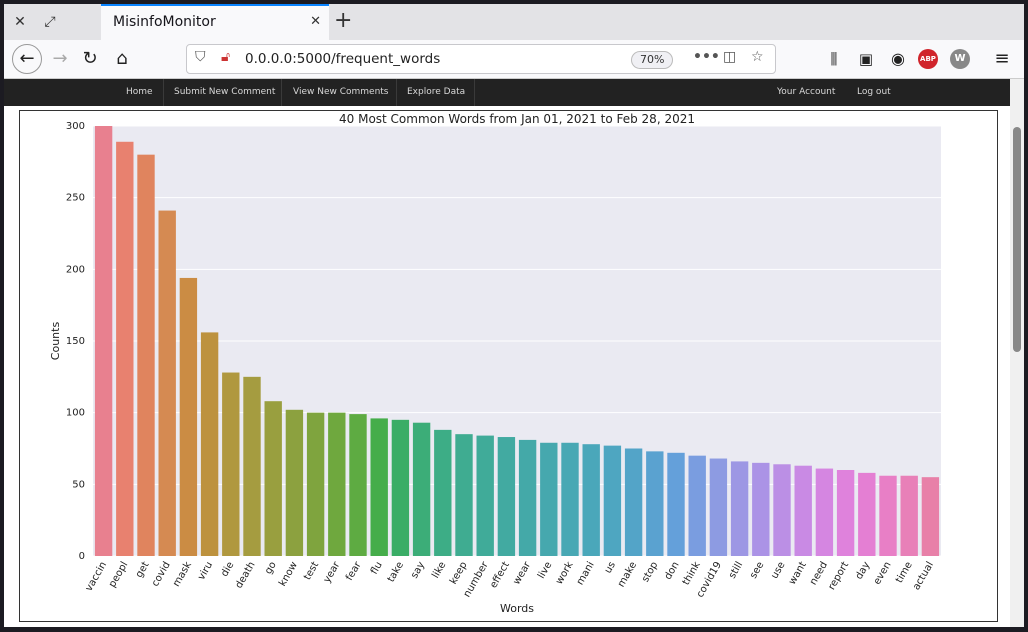 Image resolution: width=1028 pixels, height=632 pixels. Describe the element at coordinates (273, 478) in the screenshot. I see `bar-go` at that location.